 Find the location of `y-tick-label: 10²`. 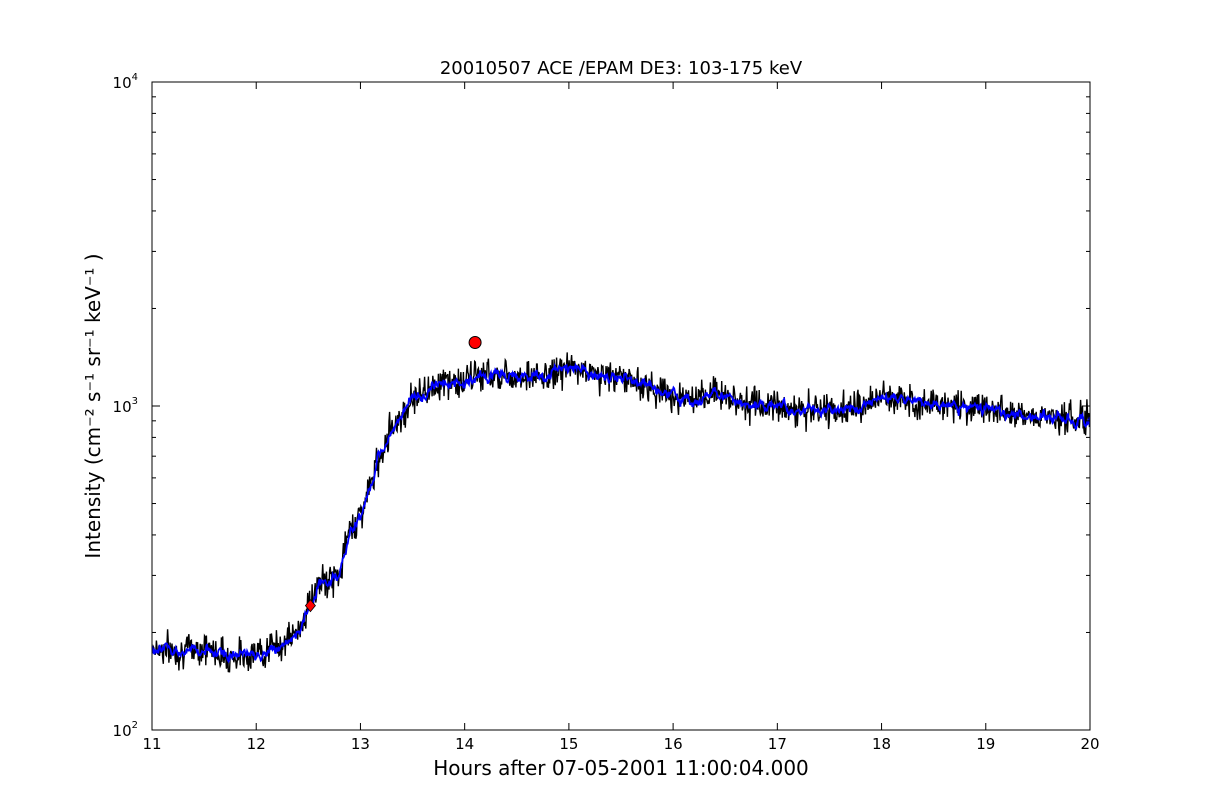

y-tick-label: 10² is located at coordinates (125, 730).